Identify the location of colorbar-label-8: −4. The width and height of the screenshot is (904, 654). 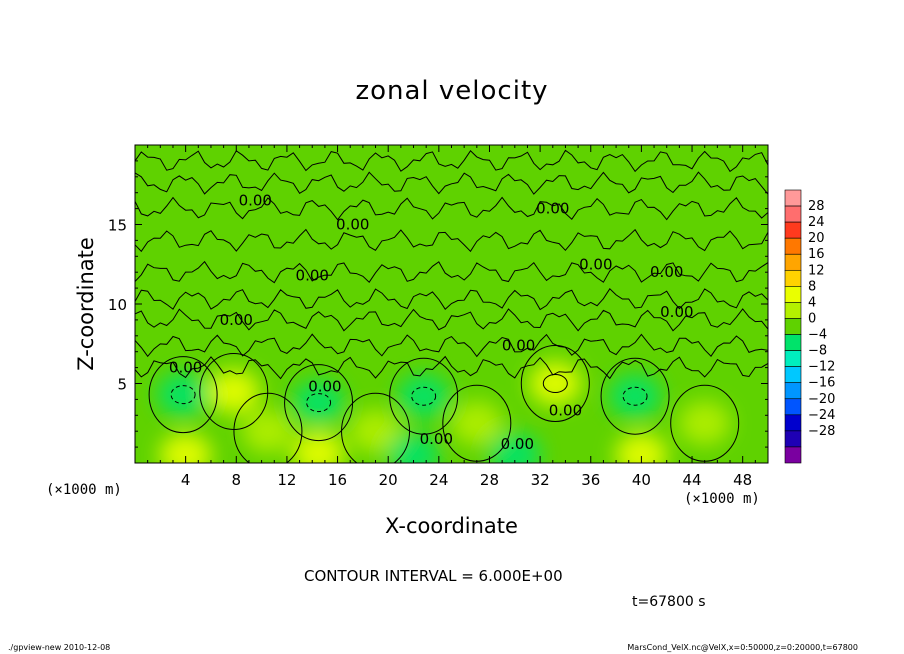
(817, 335).